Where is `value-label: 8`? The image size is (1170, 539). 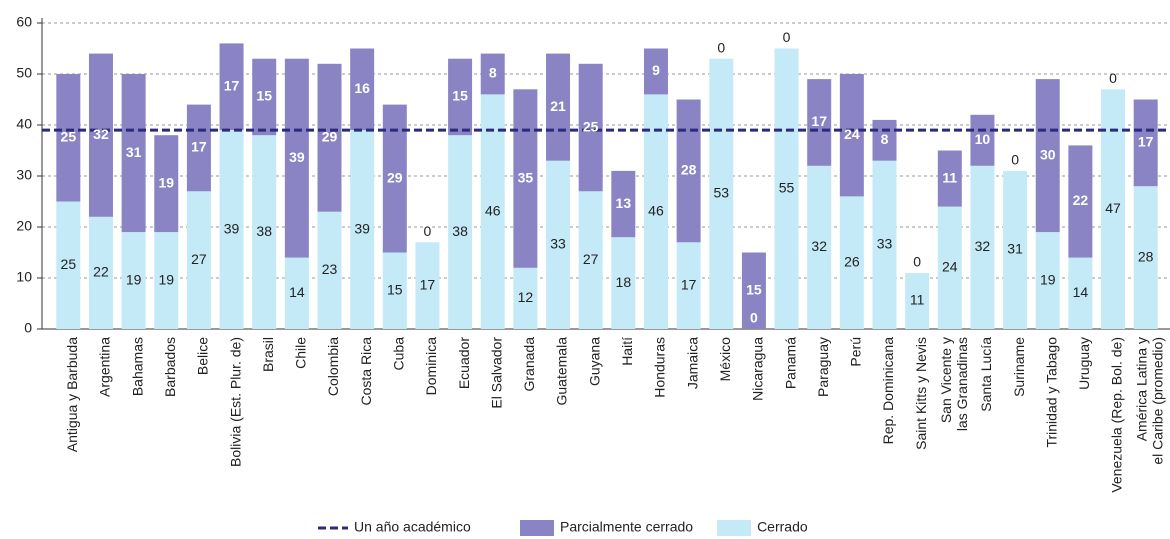 value-label: 8 is located at coordinates (885, 139).